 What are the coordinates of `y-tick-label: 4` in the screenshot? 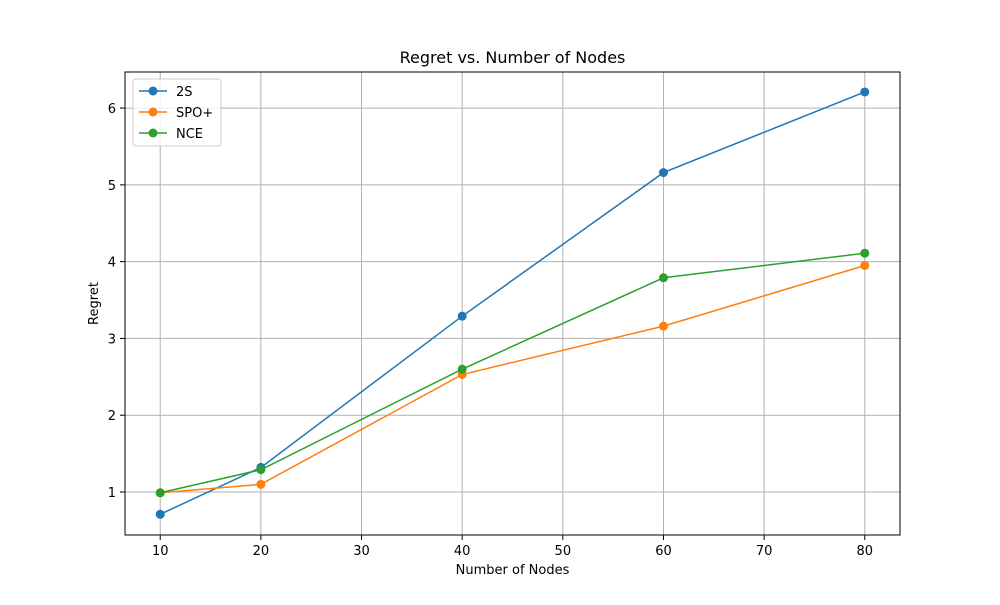 It's located at (112, 263).